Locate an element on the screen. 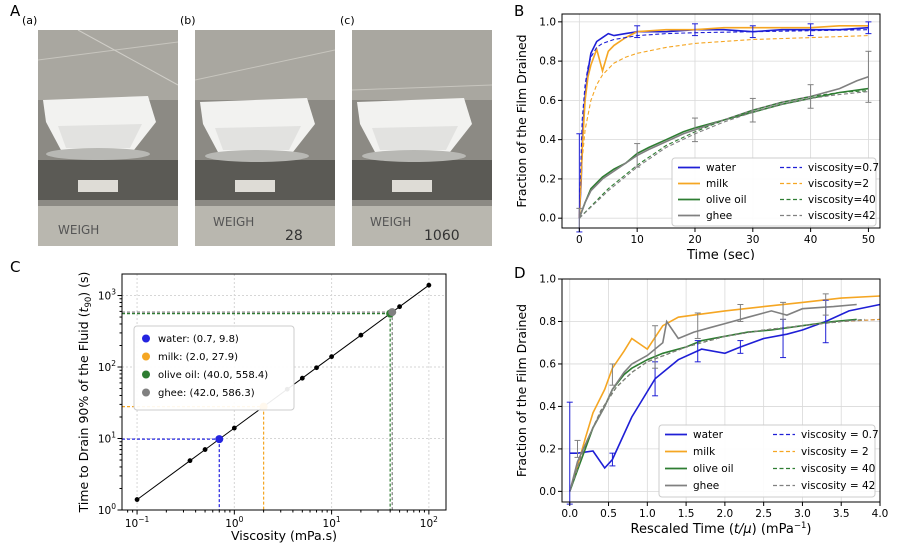 The height and width of the screenshot is (549, 908). chart-d-ylabel: Fraction of the Film Drained is located at coordinates (521, 390).